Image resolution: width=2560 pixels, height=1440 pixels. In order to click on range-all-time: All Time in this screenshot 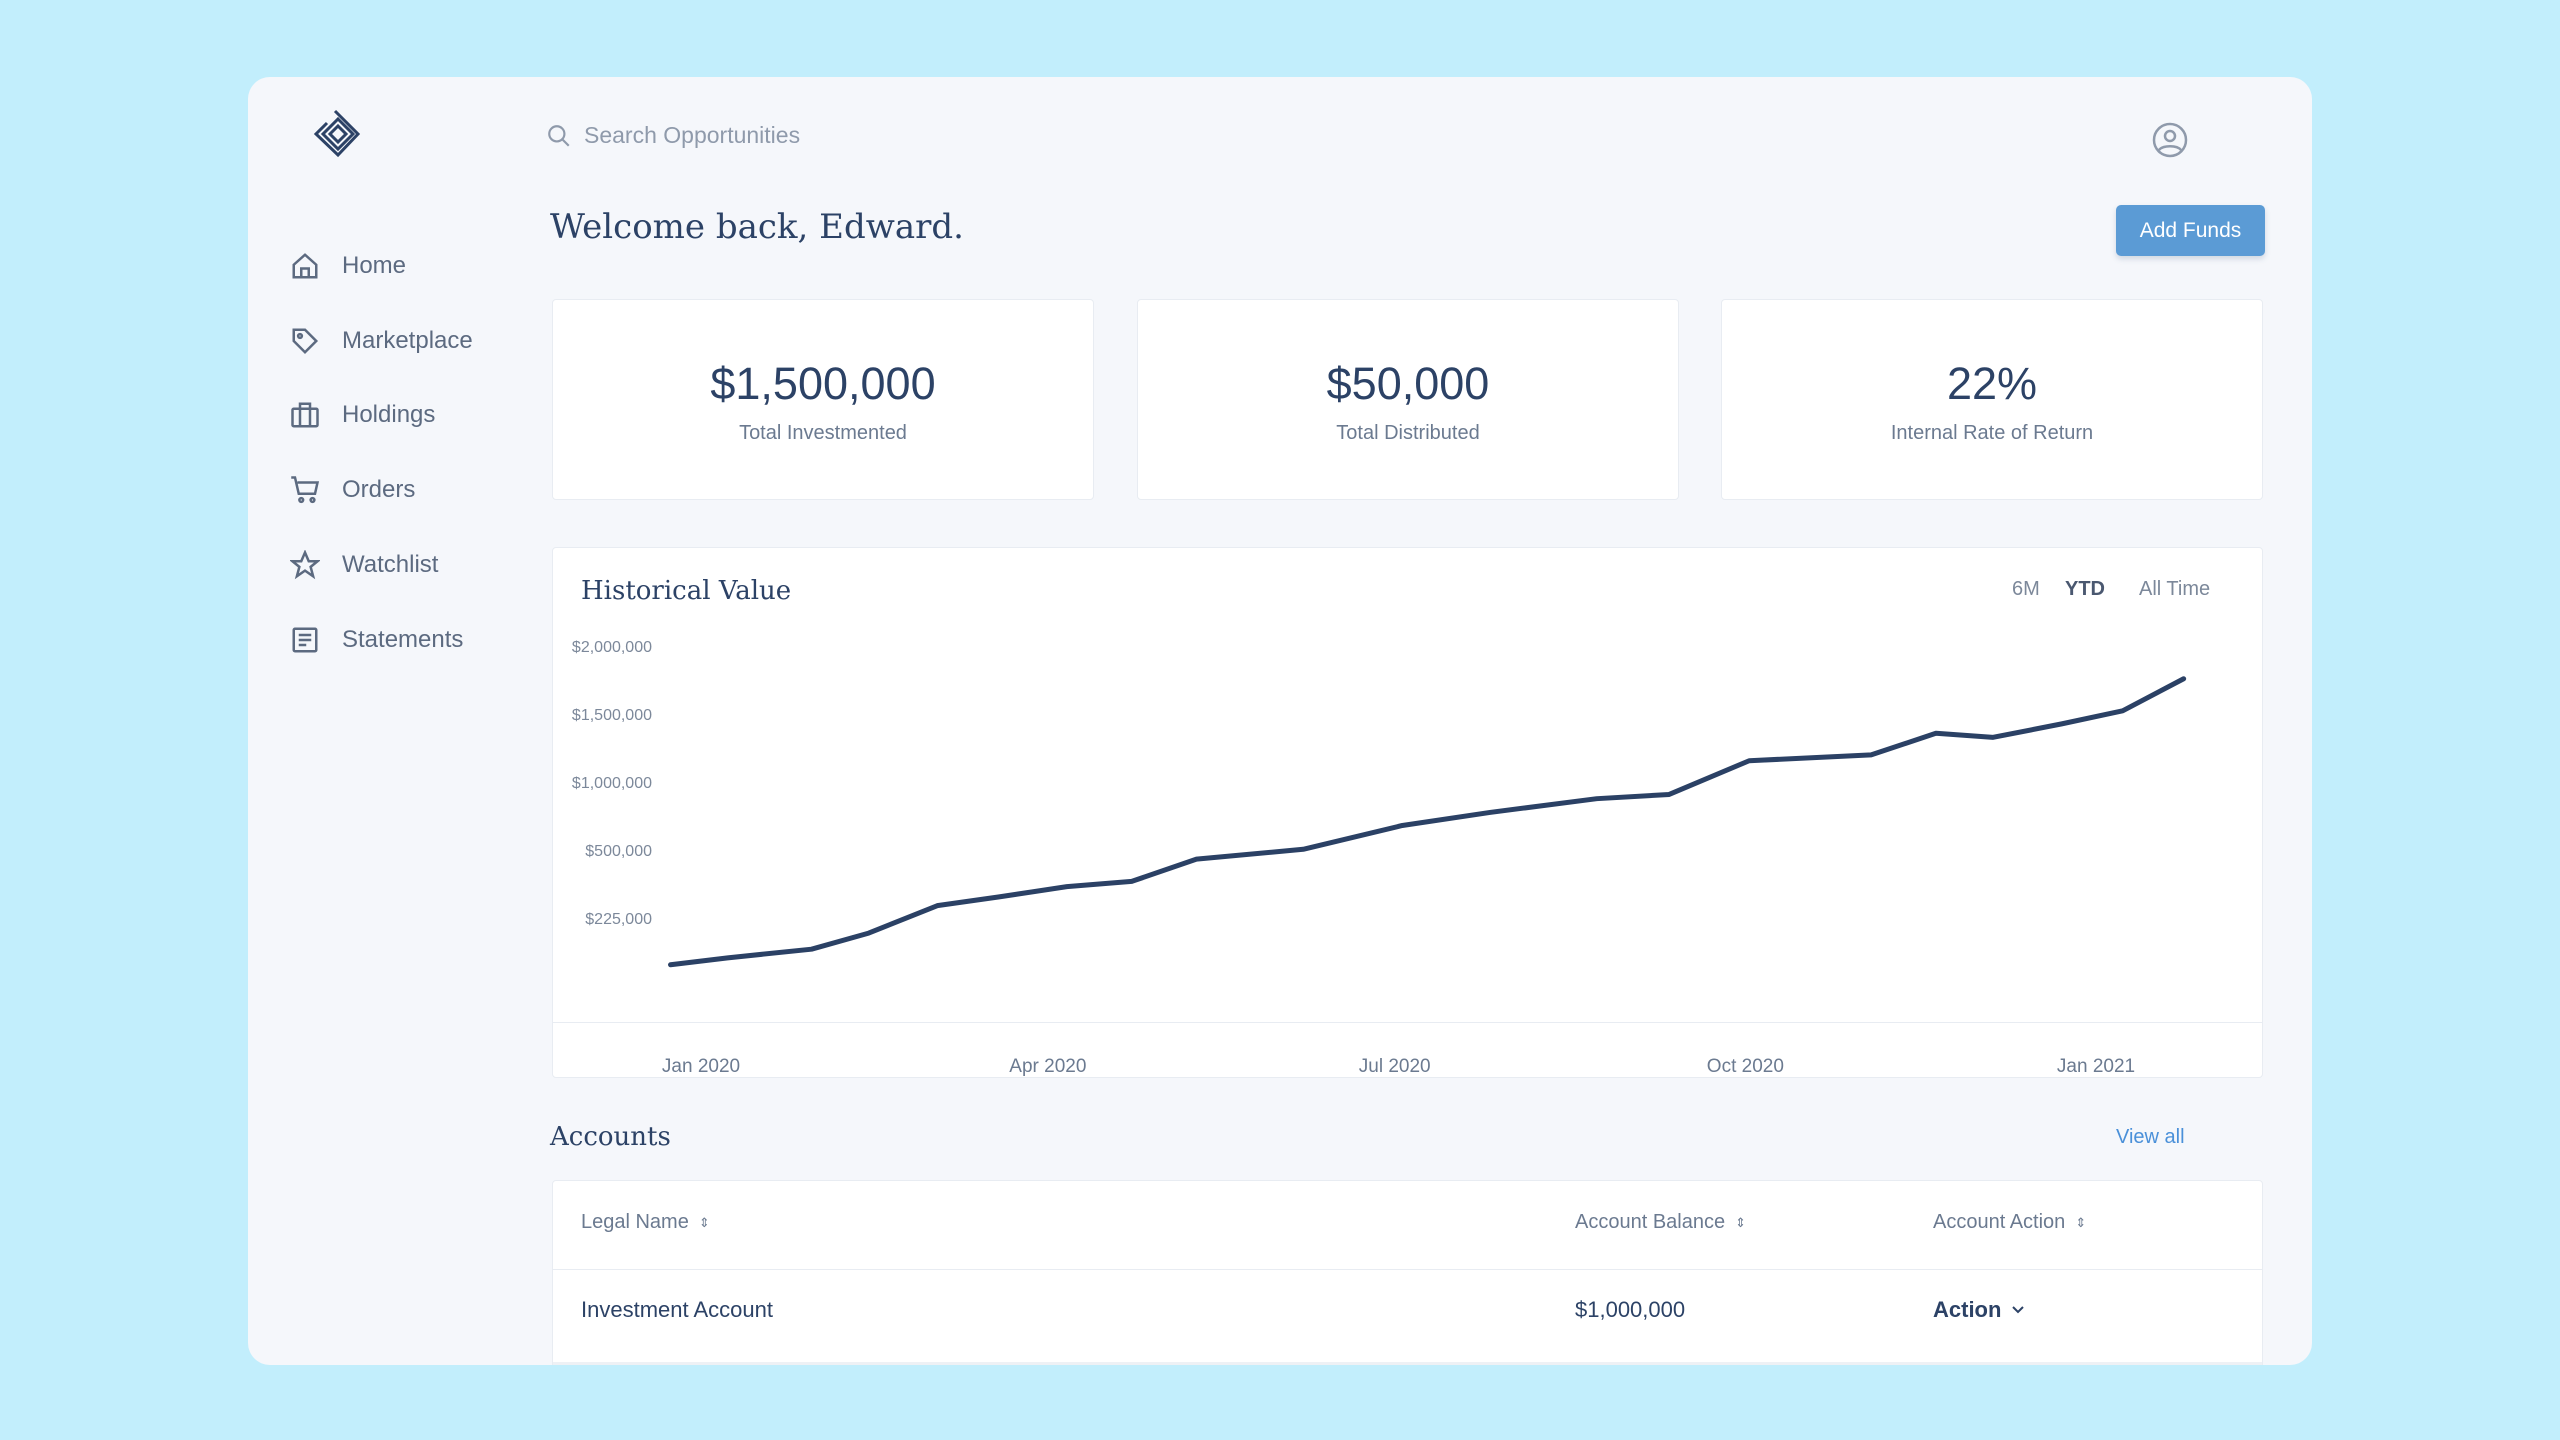, I will do `click(2175, 589)`.